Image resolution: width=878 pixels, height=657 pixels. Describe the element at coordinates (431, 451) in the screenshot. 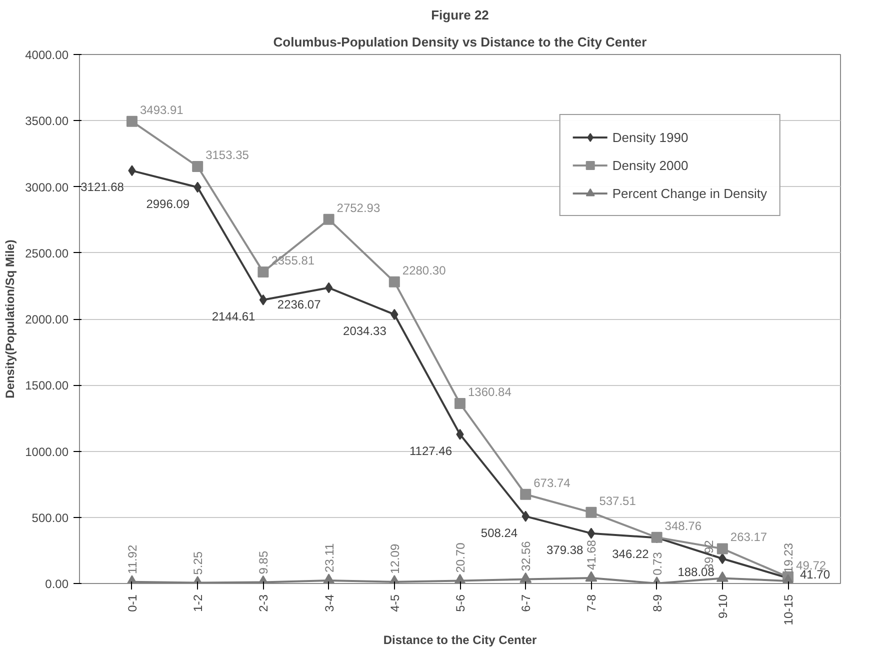

I see `data-label: 1127.46` at that location.